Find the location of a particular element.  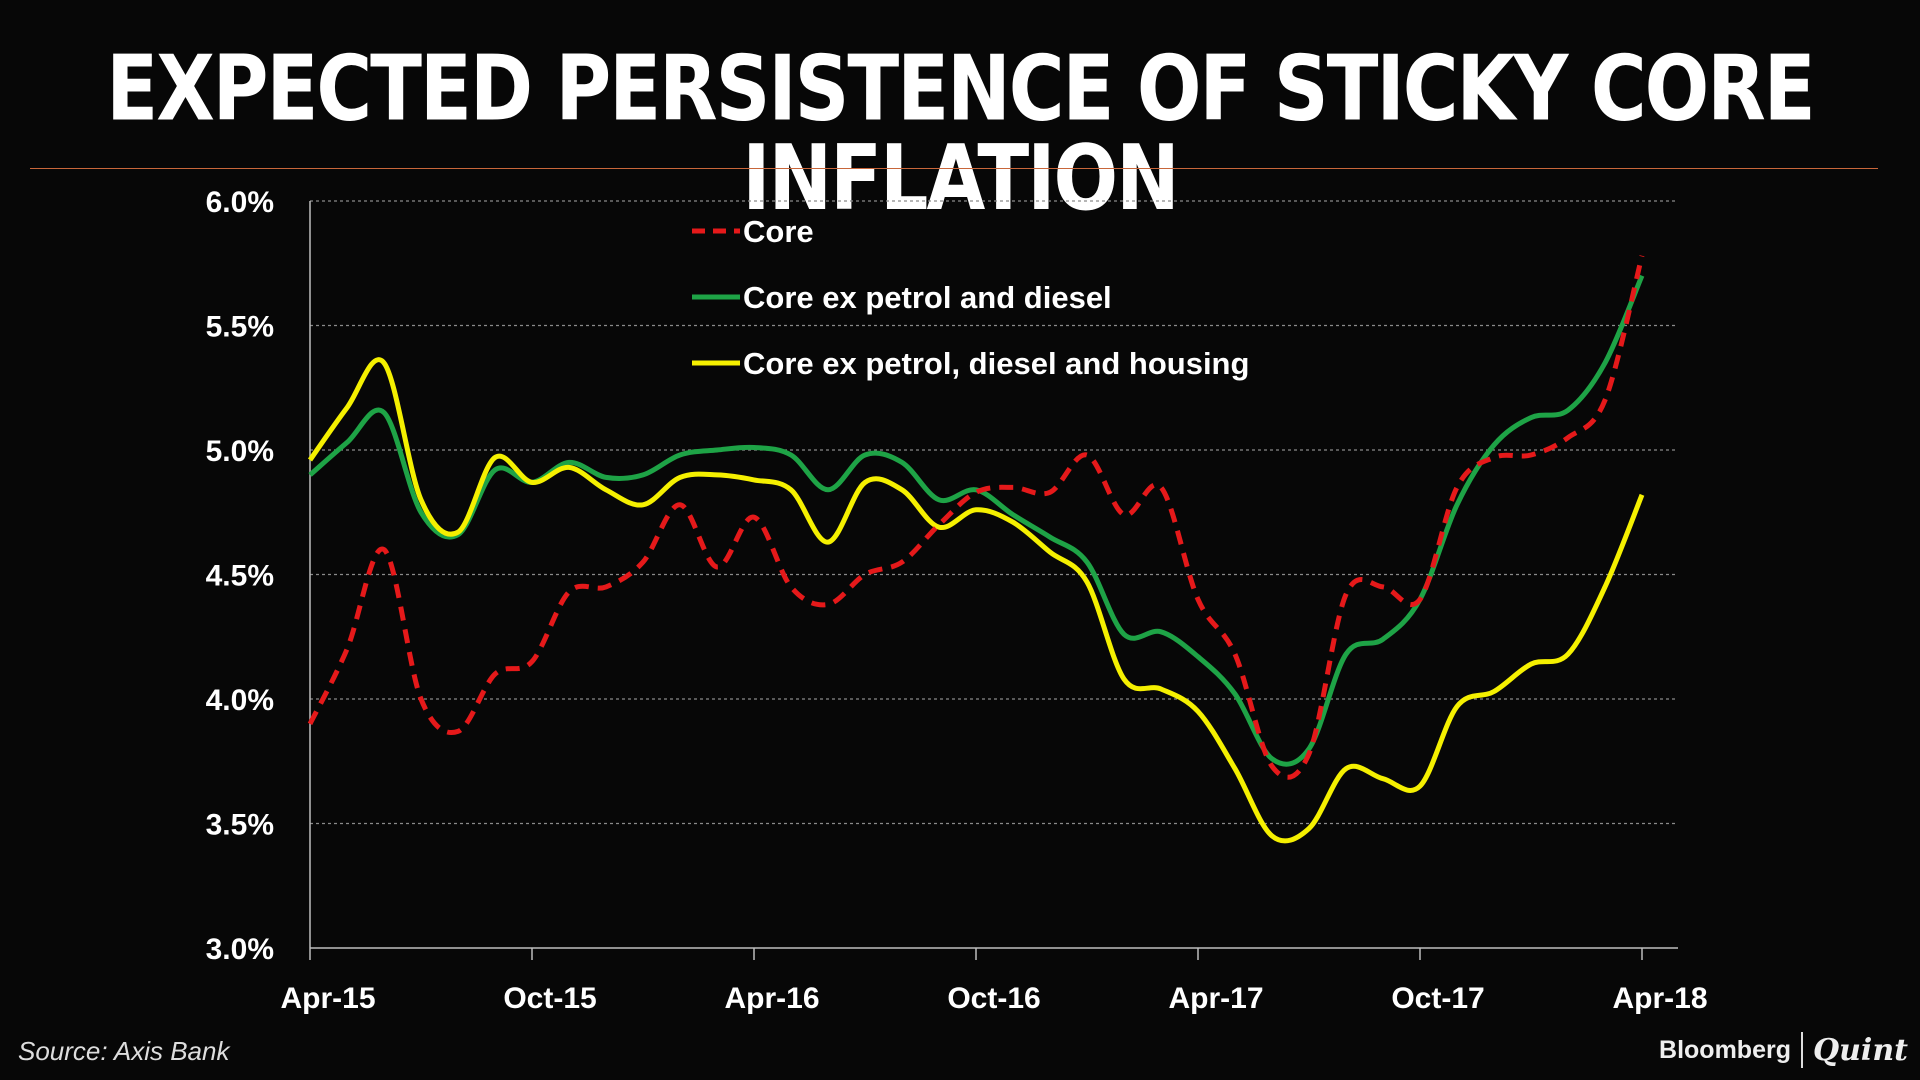

legend-label: Core ex petrol and diesel is located at coordinates (927, 297).